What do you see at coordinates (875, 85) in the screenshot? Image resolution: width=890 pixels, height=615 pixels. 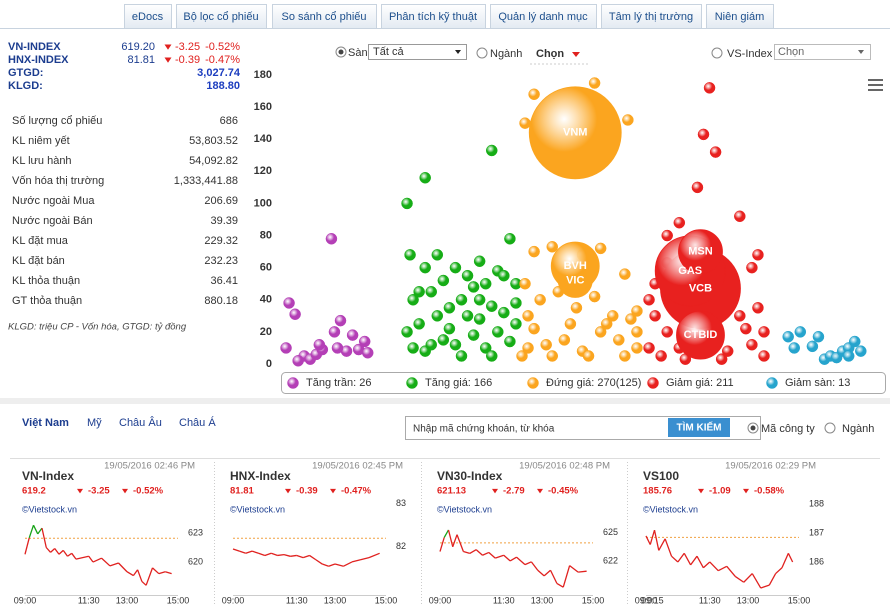 I see `chart-menu` at bounding box center [875, 85].